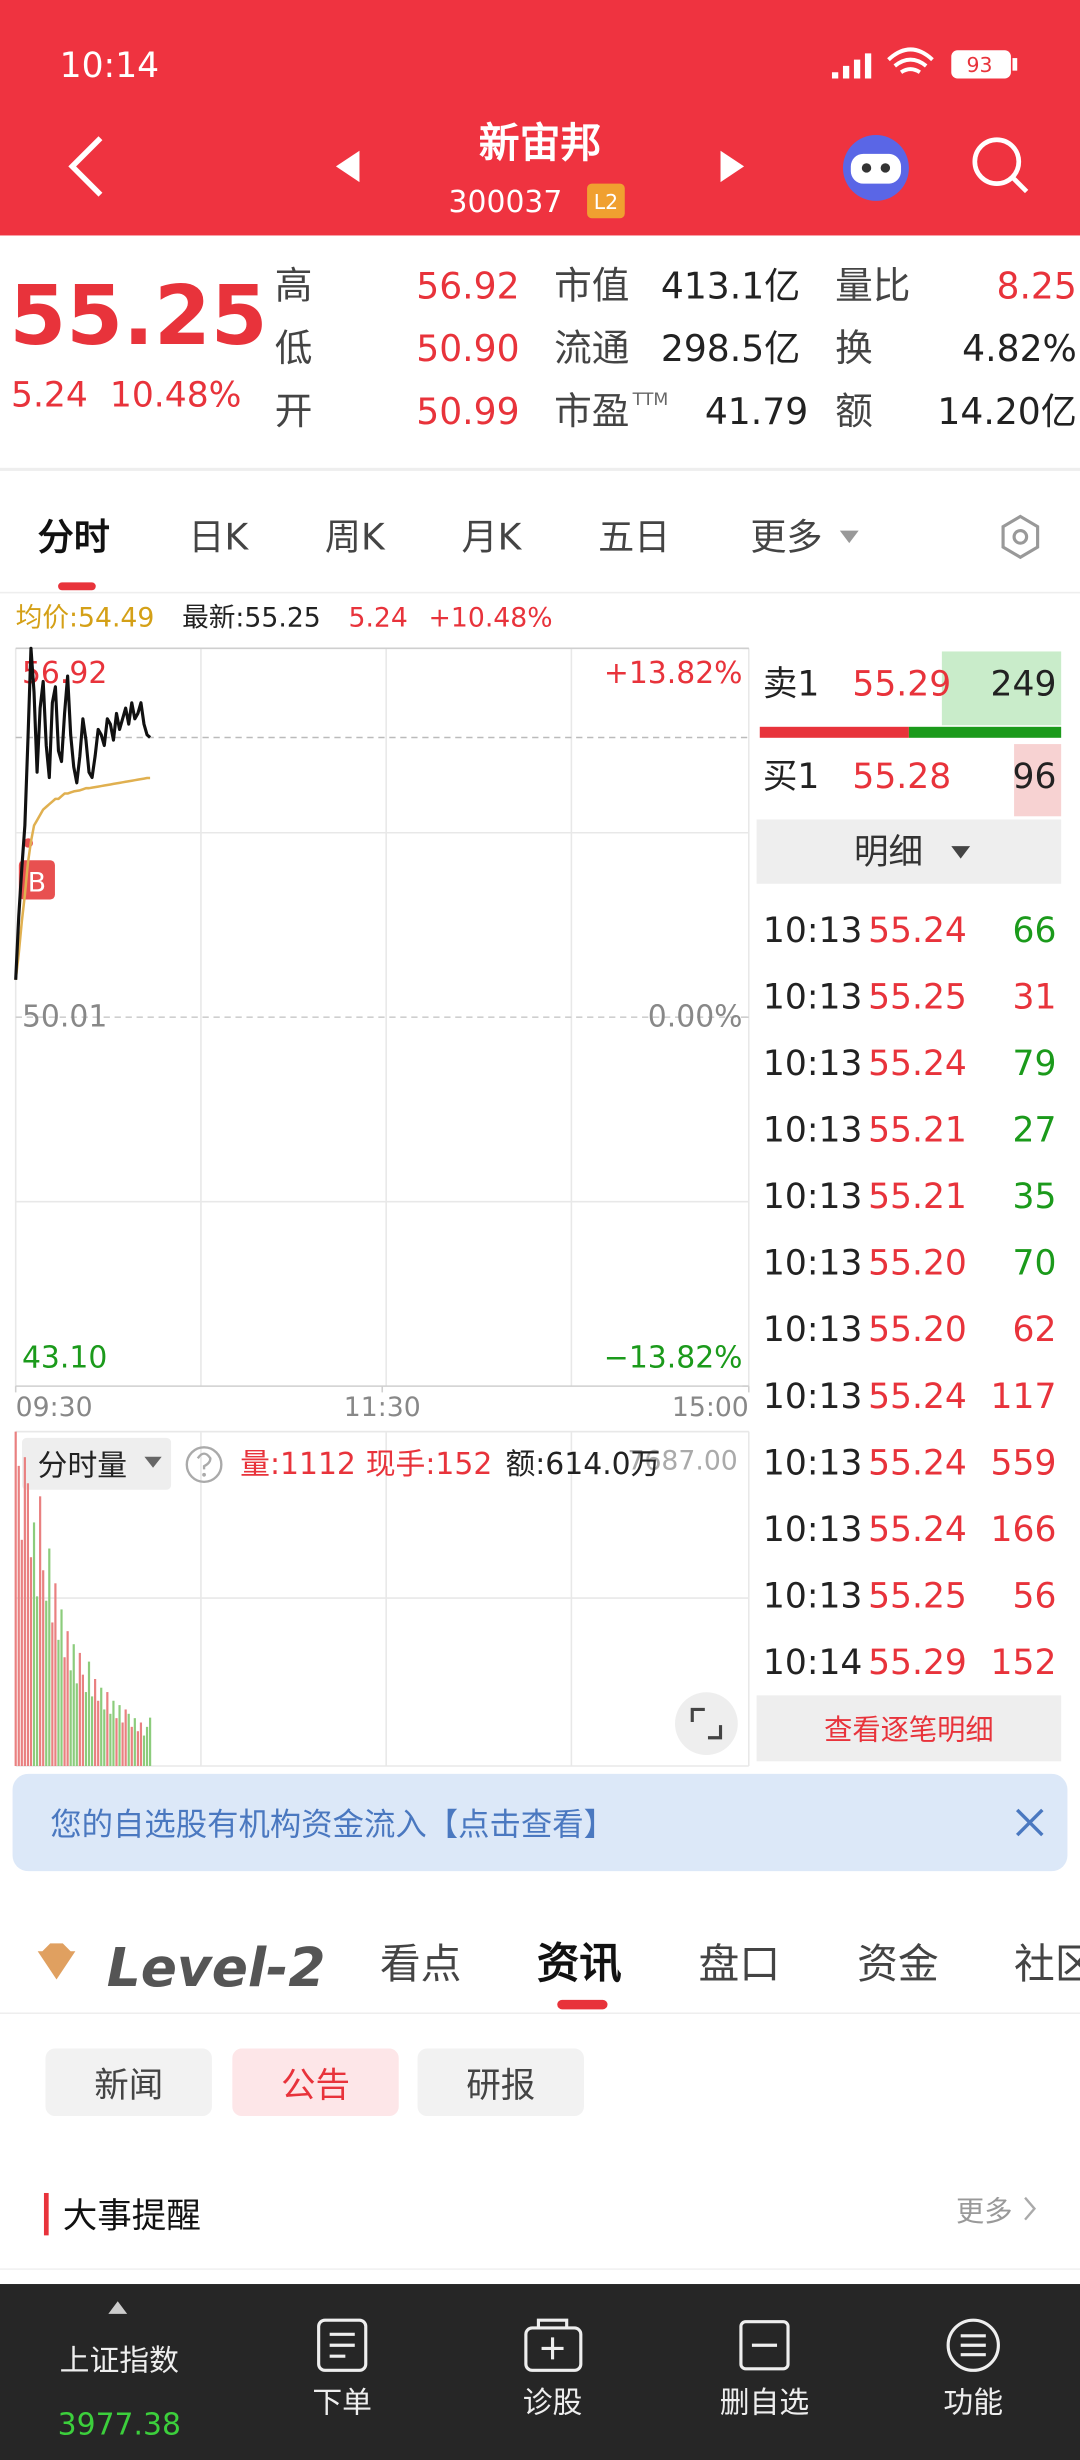 Image resolution: width=1080 pixels, height=2460 pixels. Describe the element at coordinates (650, 400) in the screenshot. I see `quote-label-sup: TTM` at that location.